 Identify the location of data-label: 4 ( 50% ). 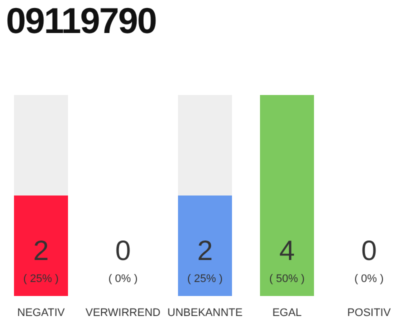
(287, 260).